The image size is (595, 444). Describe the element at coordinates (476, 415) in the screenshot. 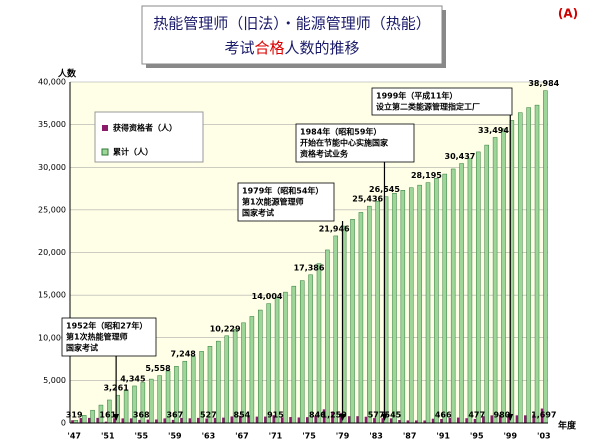

I see `value-label: 477` at that location.